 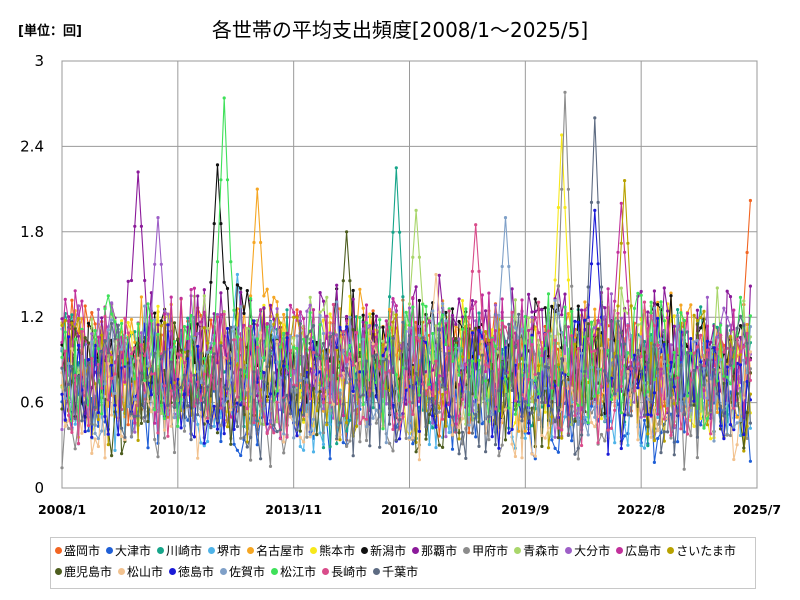 What do you see at coordinates (638, 551) in the screenshot?
I see `legend-item: 広島市` at bounding box center [638, 551].